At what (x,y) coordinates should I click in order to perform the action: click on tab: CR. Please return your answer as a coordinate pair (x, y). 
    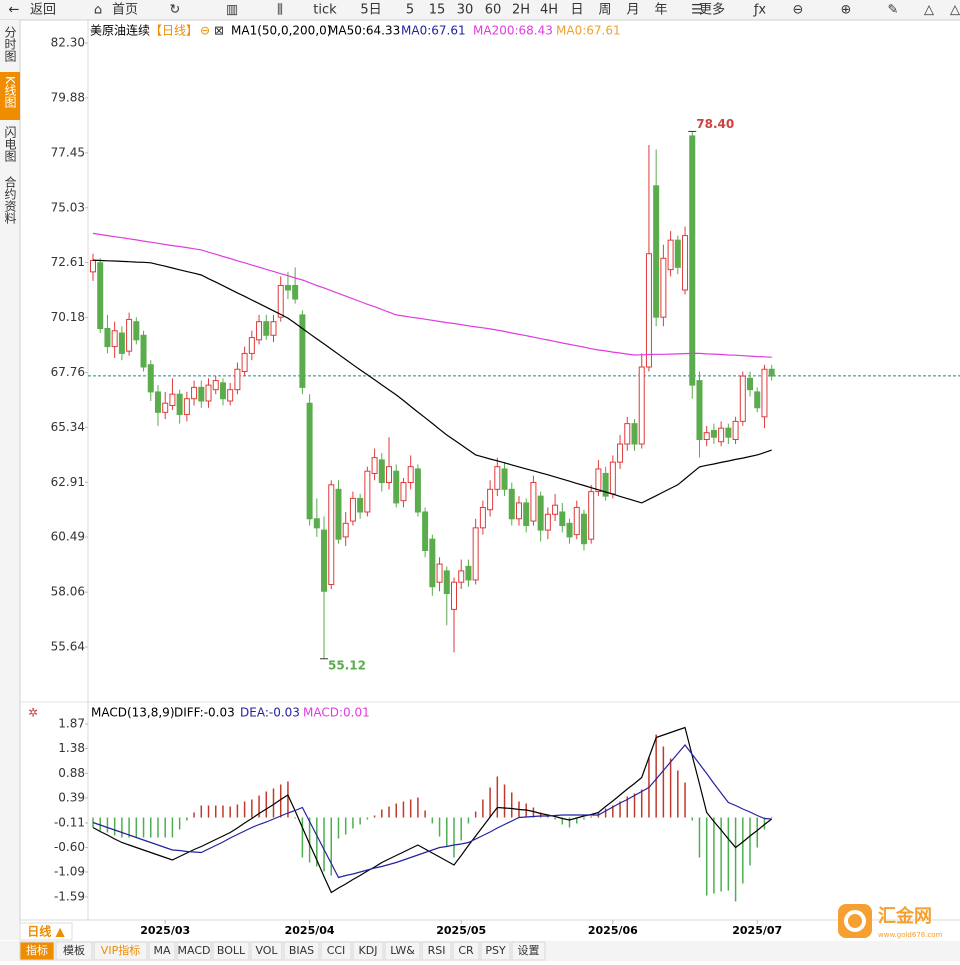
    Looking at the image, I should click on (466, 950).